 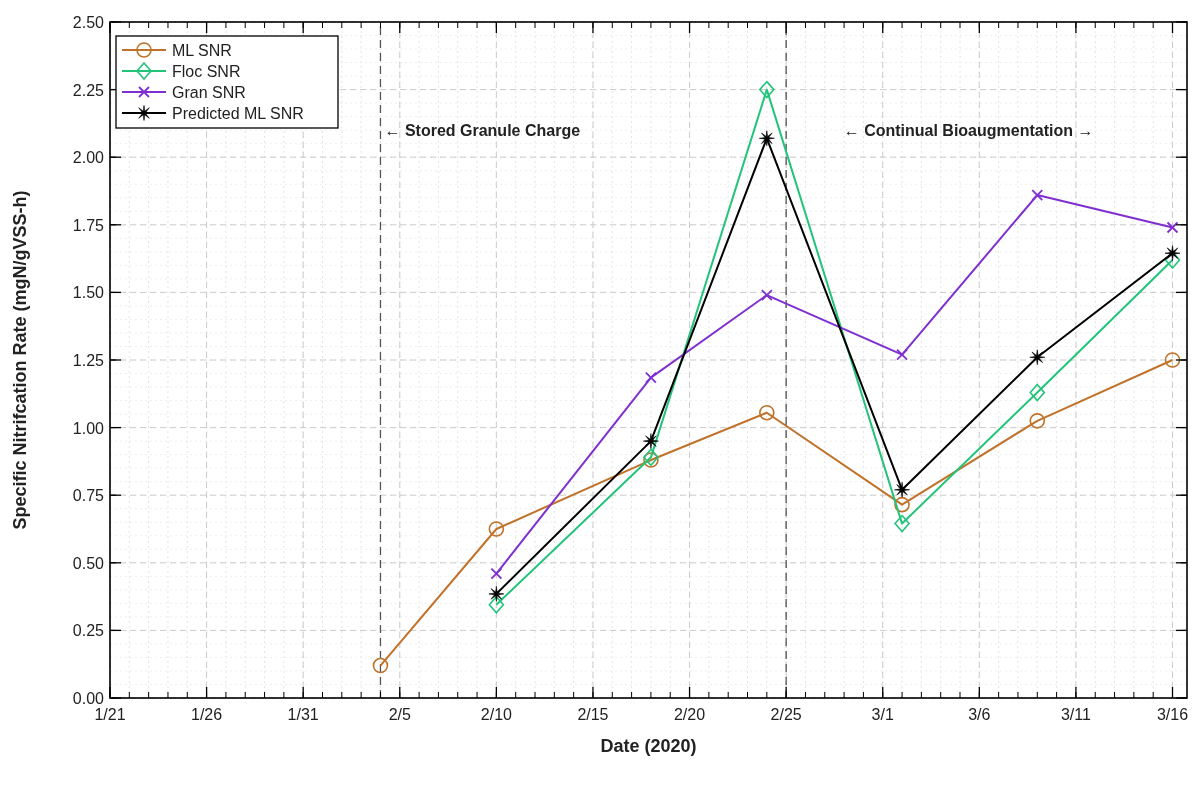 I want to click on x-tick-label: 2/15, so click(x=593, y=714).